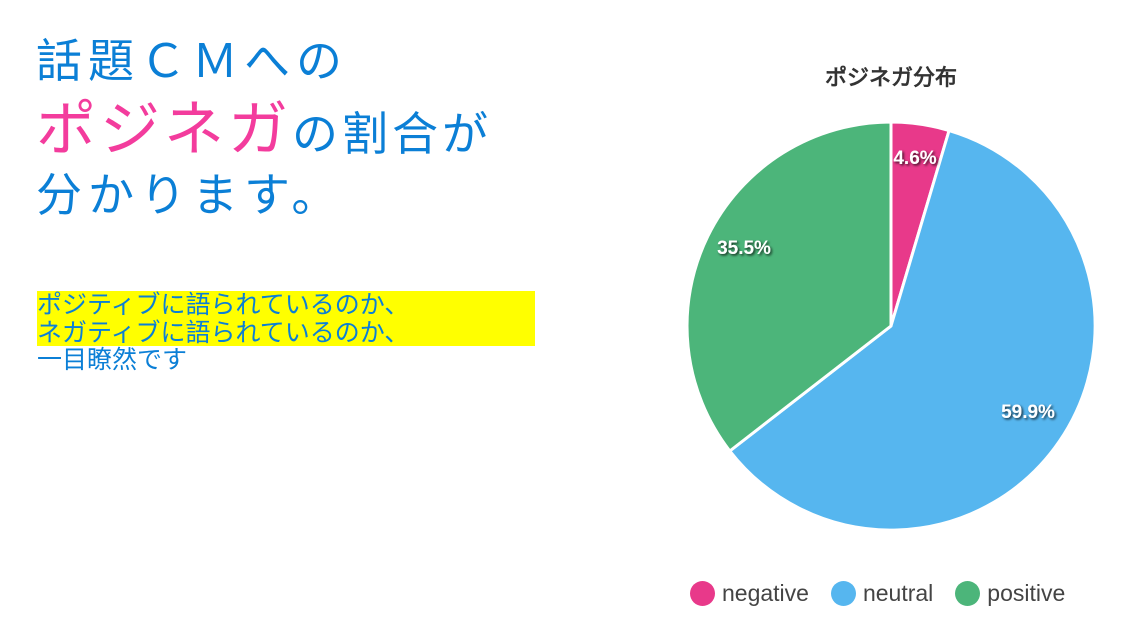 Image resolution: width=1140 pixels, height=642 pixels. I want to click on highlighted-block: ポジティブに語られているのか、 ネガティブに語られているのか、, so click(286, 318).